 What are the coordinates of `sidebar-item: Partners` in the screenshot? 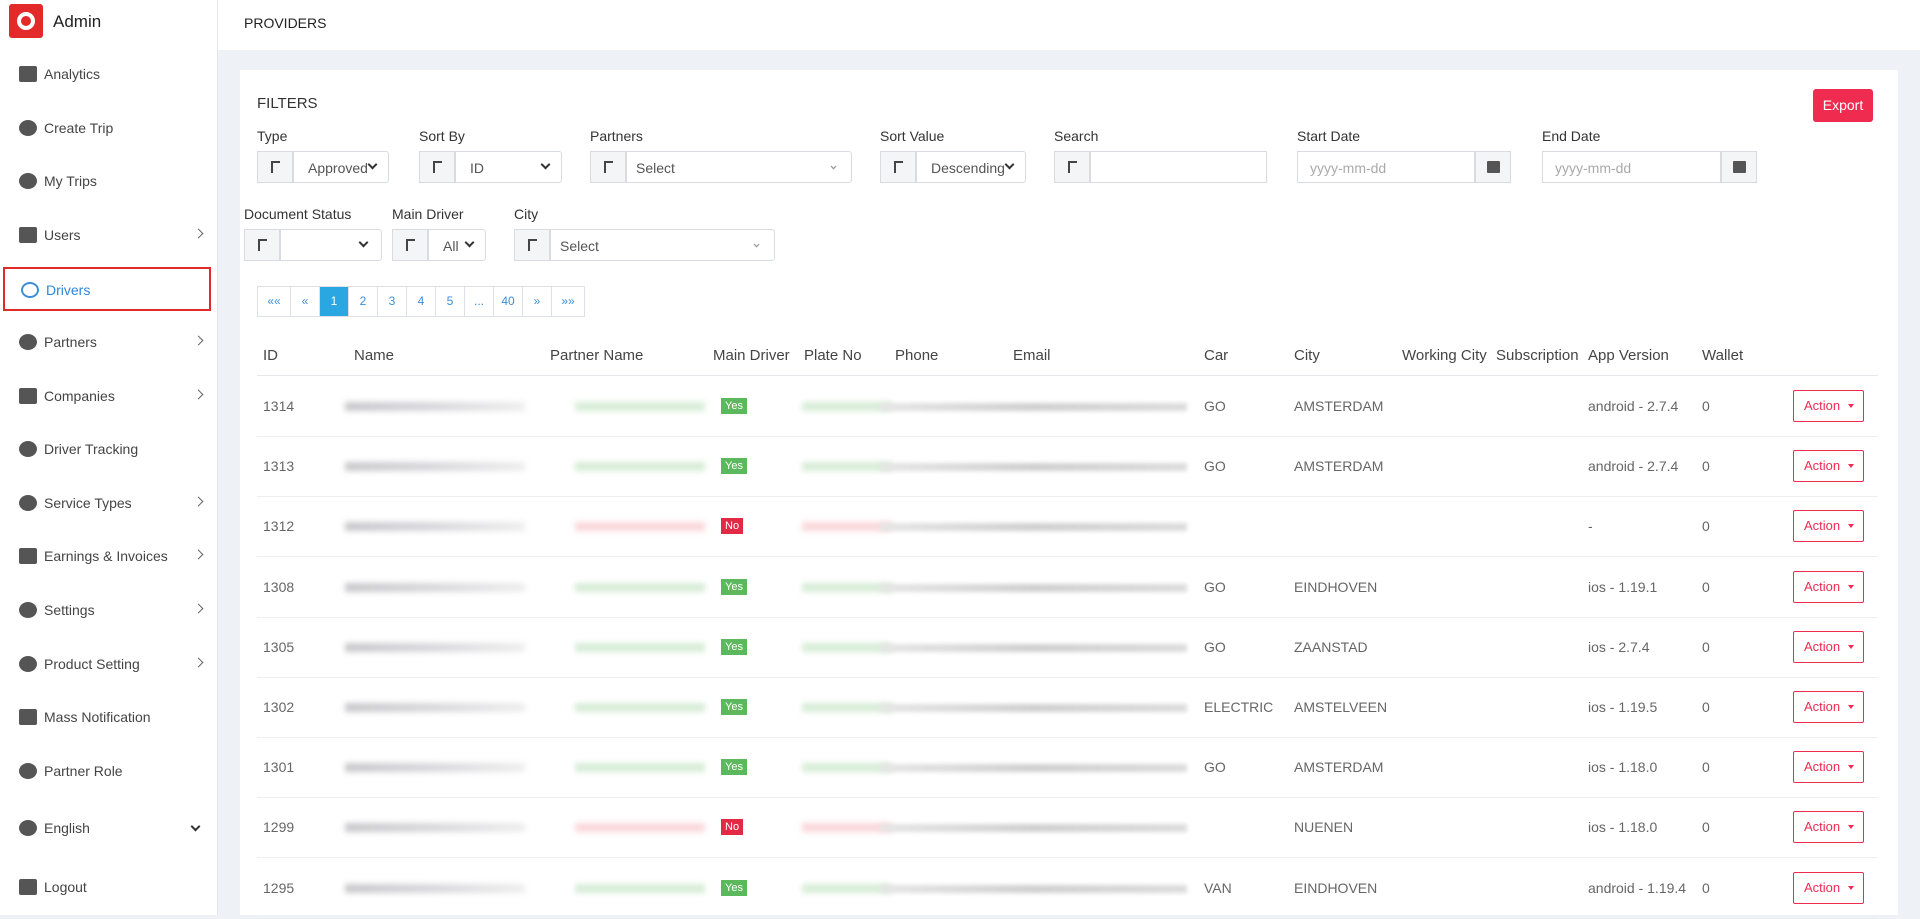 It's located at (107, 343).